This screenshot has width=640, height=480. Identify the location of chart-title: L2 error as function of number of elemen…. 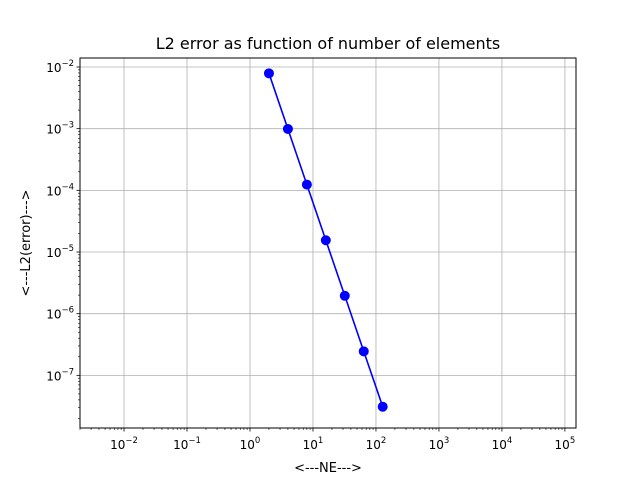
(328, 43).